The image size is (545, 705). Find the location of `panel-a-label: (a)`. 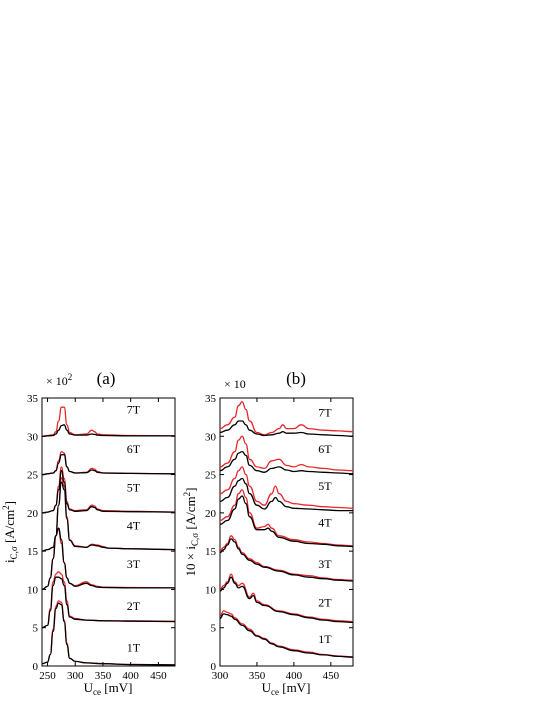

panel-a-label: (a) is located at coordinates (106, 378).